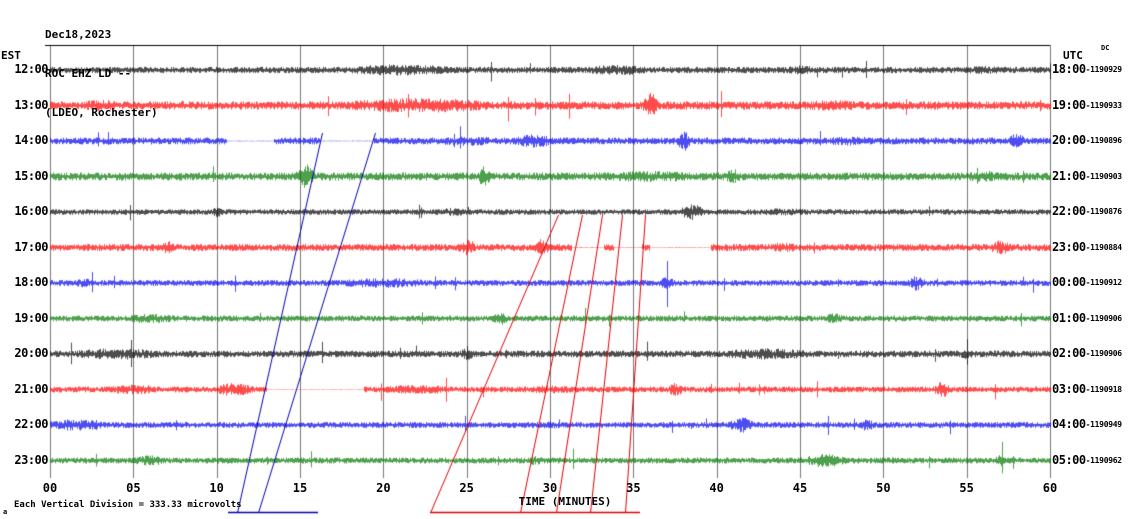 Image resolution: width=1130 pixels, height=519 pixels. What do you see at coordinates (31, 175) in the screenshot?
I see `est-label: 15:00` at bounding box center [31, 175].